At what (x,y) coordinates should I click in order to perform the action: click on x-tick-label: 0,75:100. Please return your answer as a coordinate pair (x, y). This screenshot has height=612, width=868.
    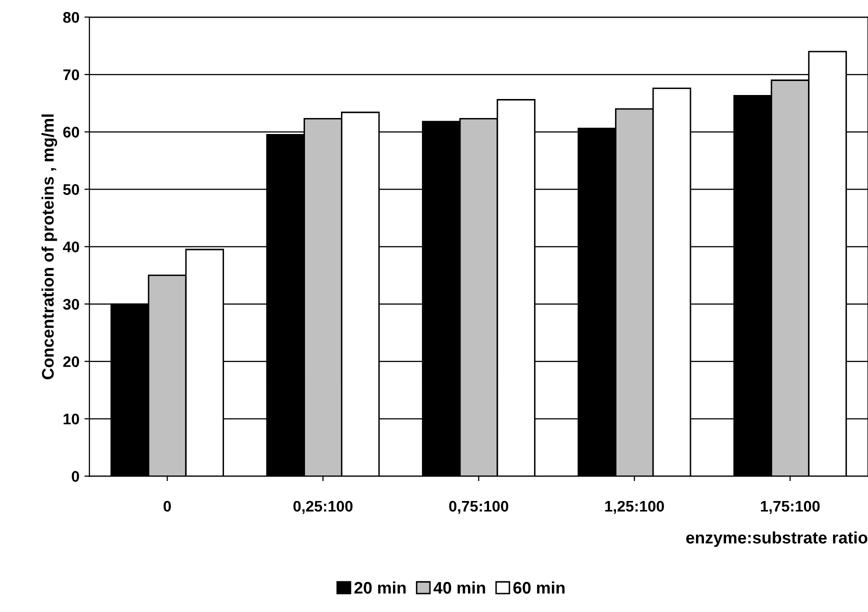
    Looking at the image, I should click on (478, 507).